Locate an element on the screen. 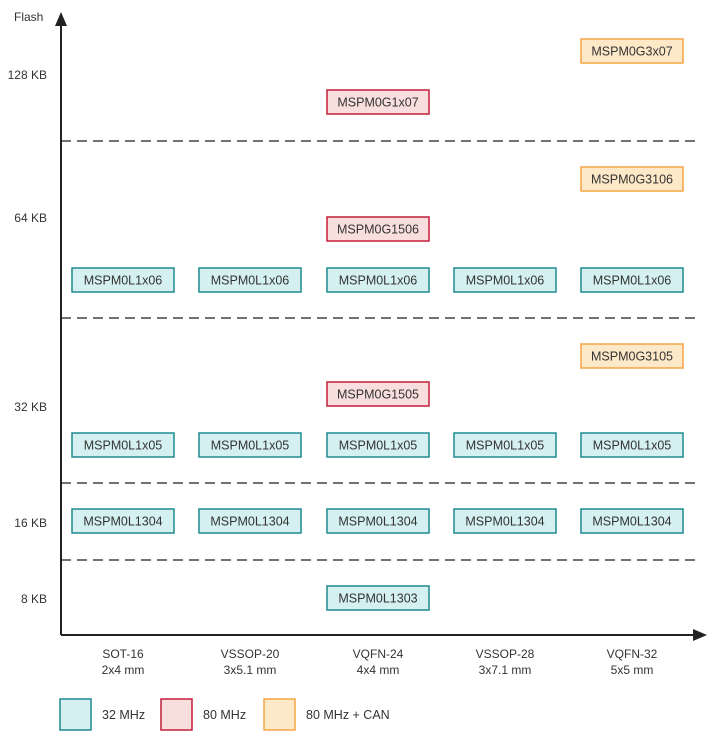 This screenshot has width=716, height=740. package-label: VQFN-32 5x5 mm is located at coordinates (632, 662).